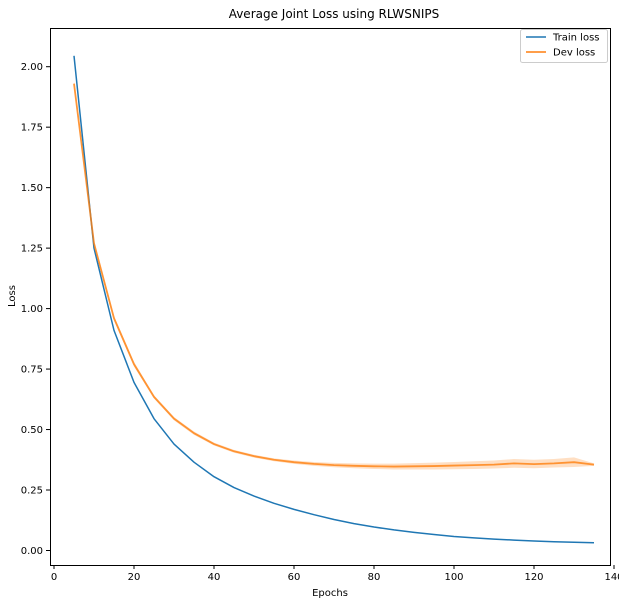 The height and width of the screenshot is (604, 619). Describe the element at coordinates (32, 249) in the screenshot. I see `y-tick-label: 1.25` at that location.